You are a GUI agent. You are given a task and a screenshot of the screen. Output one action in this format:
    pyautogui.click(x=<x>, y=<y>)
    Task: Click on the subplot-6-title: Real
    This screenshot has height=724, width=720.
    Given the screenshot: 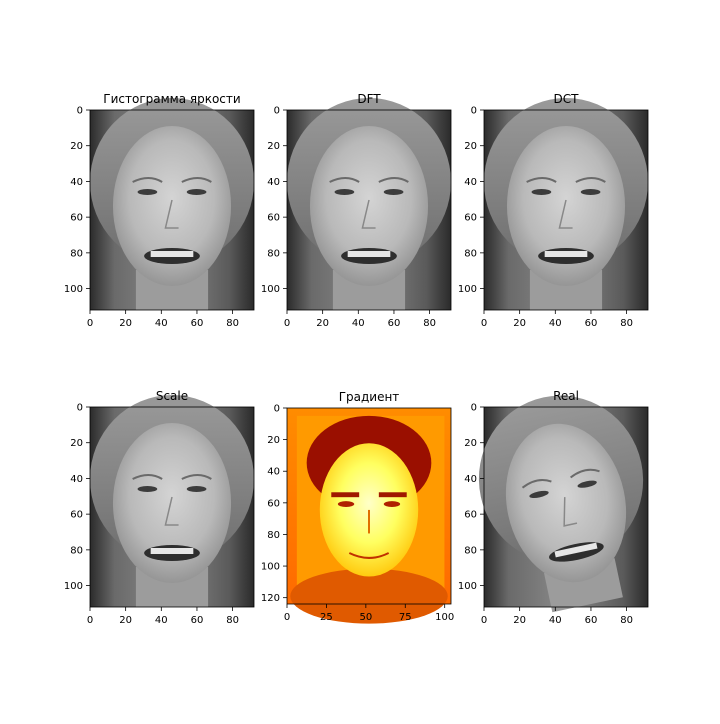 What is the action you would take?
    pyautogui.click(x=566, y=396)
    